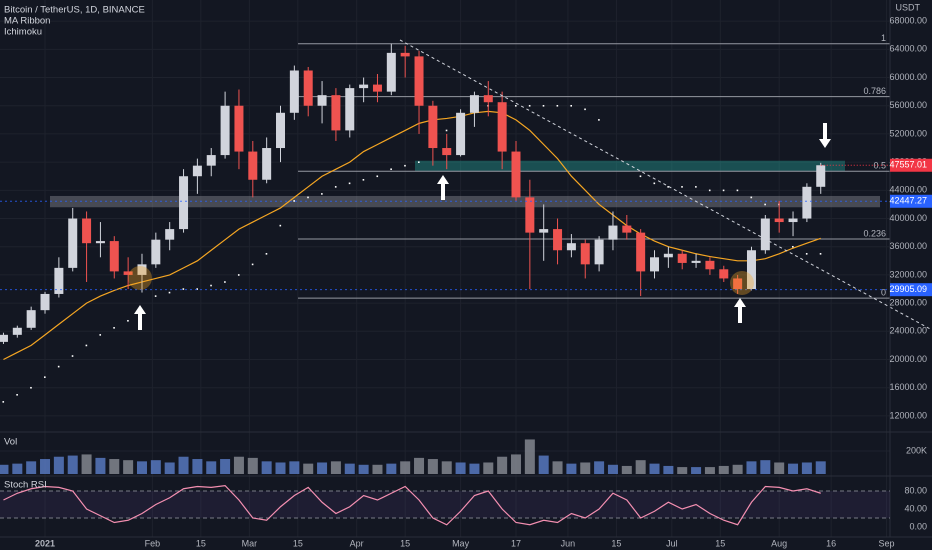 The height and width of the screenshot is (550, 932). What do you see at coordinates (887, 543) in the screenshot?
I see `x-tick-label: Sep` at bounding box center [887, 543].